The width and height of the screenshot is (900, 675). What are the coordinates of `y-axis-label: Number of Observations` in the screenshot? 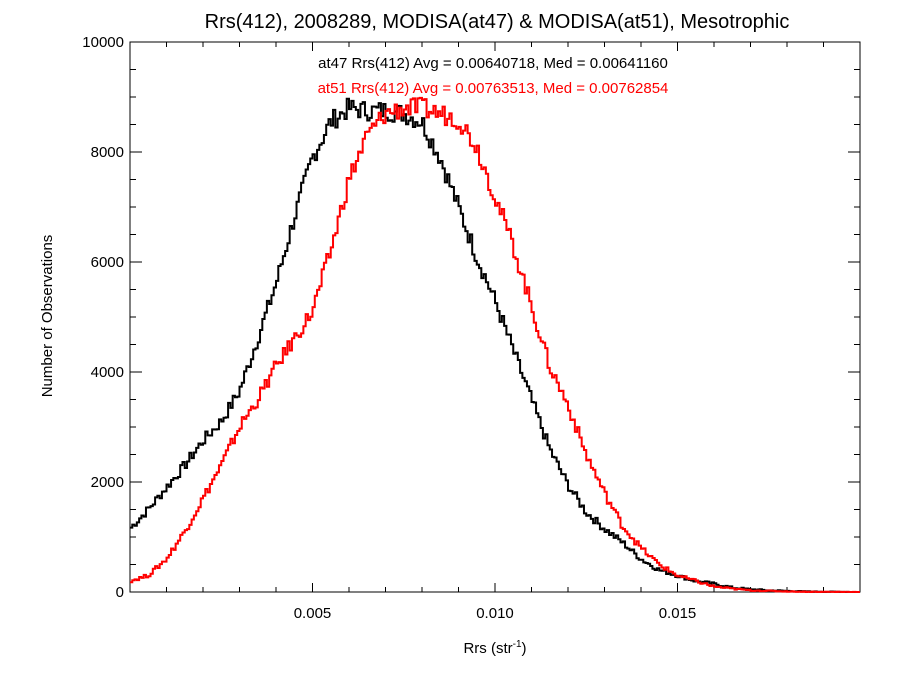 It's located at (47, 316).